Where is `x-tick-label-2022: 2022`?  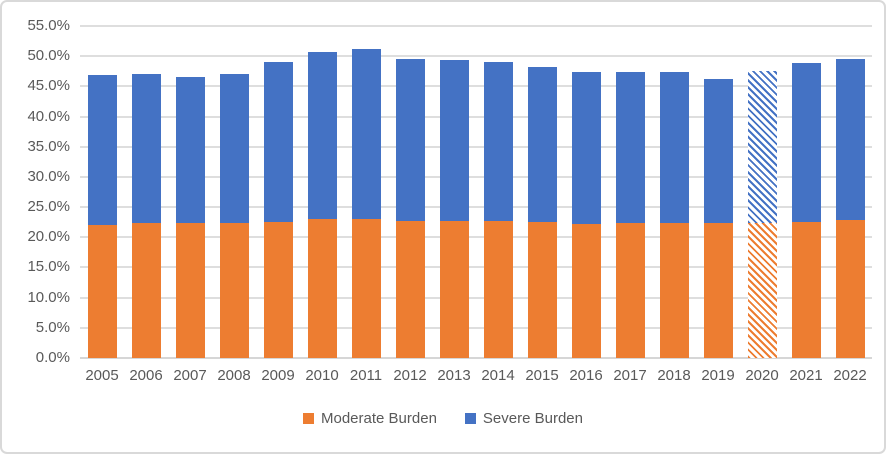 x-tick-label-2022: 2022 is located at coordinates (850, 375).